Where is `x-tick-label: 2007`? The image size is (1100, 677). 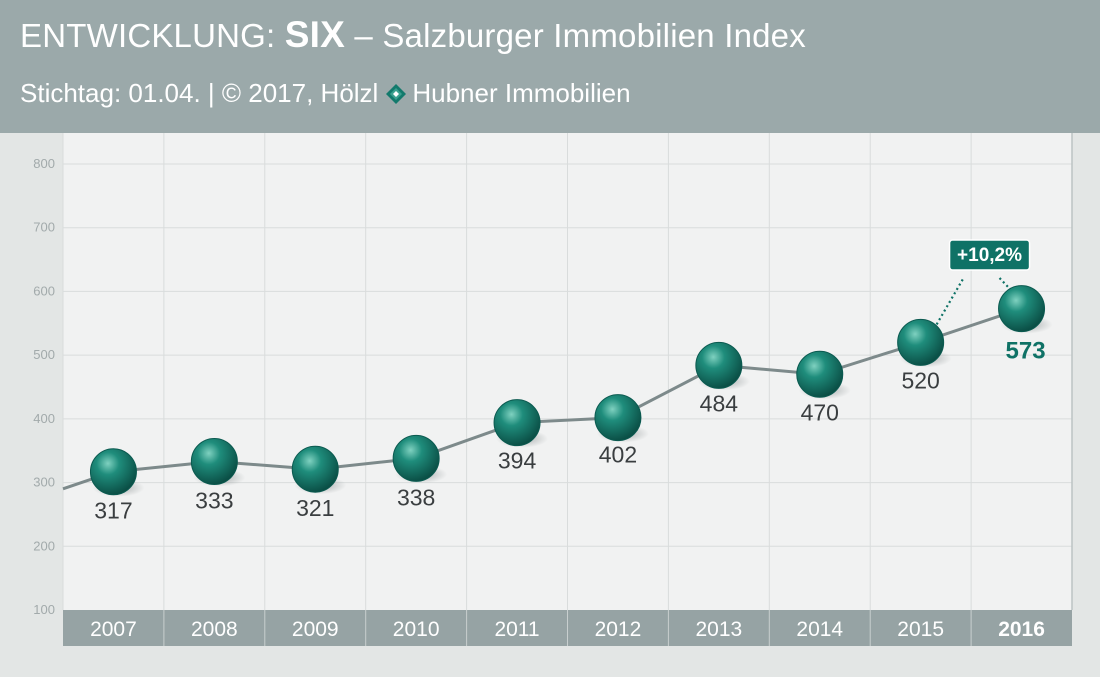 x-tick-label: 2007 is located at coordinates (113, 629).